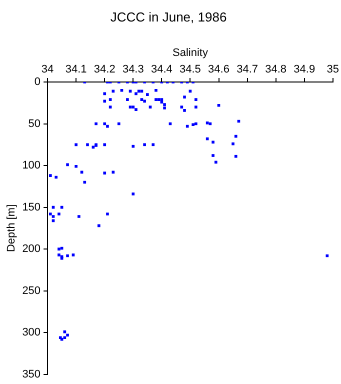  What do you see at coordinates (31, 332) in the screenshot?
I see `y-tick-label: 300` at bounding box center [31, 332].